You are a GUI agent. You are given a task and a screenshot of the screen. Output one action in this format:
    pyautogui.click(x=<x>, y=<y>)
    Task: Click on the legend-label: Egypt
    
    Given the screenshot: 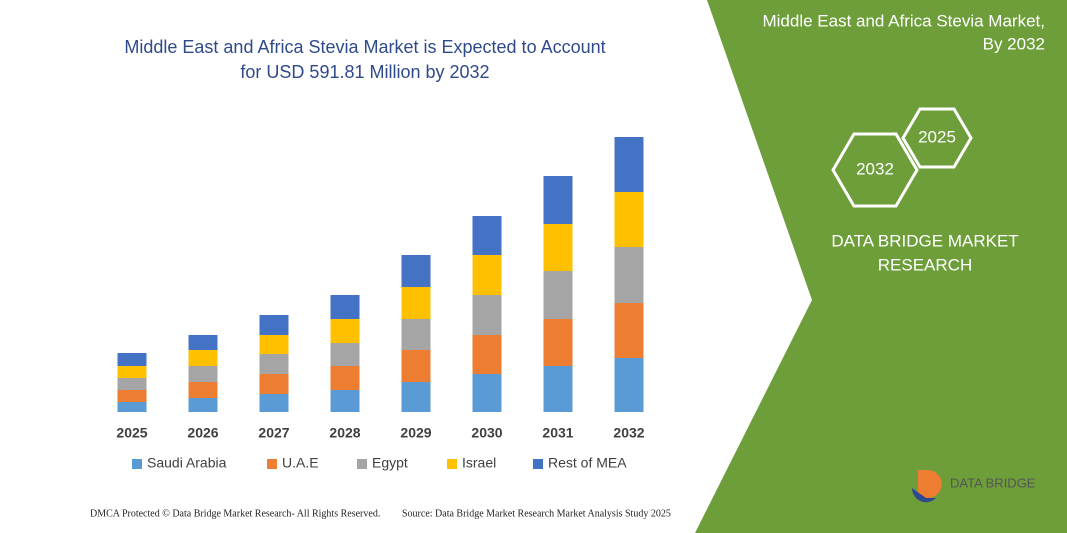 What is the action you would take?
    pyautogui.click(x=390, y=463)
    